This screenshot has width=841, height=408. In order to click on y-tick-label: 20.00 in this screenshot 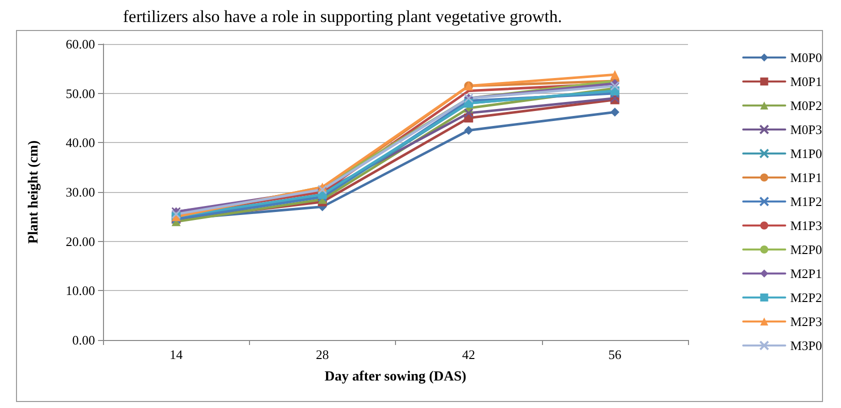, I will do `click(80, 241)`.